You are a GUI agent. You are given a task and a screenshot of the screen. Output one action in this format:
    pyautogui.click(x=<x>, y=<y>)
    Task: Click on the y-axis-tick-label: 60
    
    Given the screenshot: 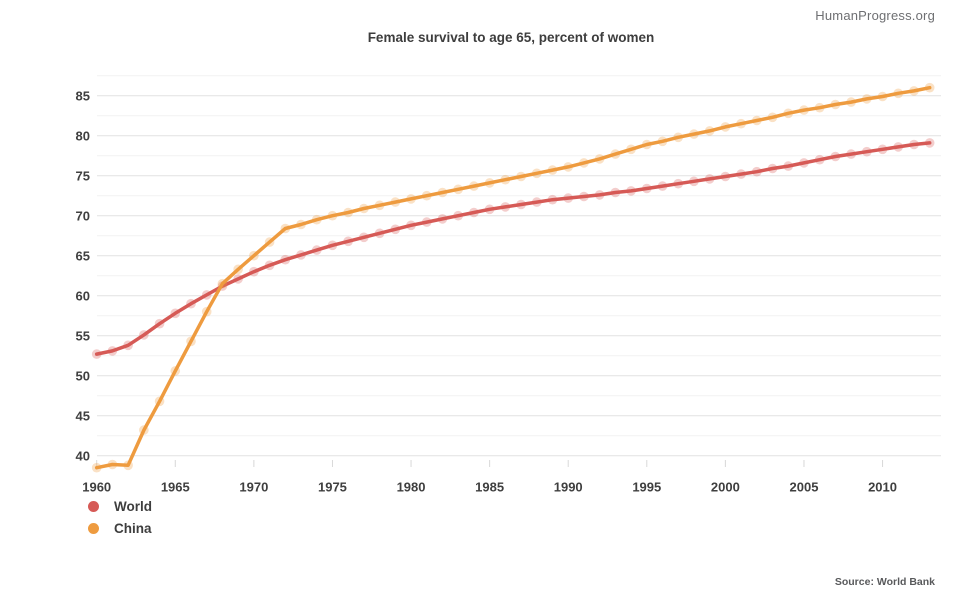 What is the action you would take?
    pyautogui.click(x=83, y=295)
    